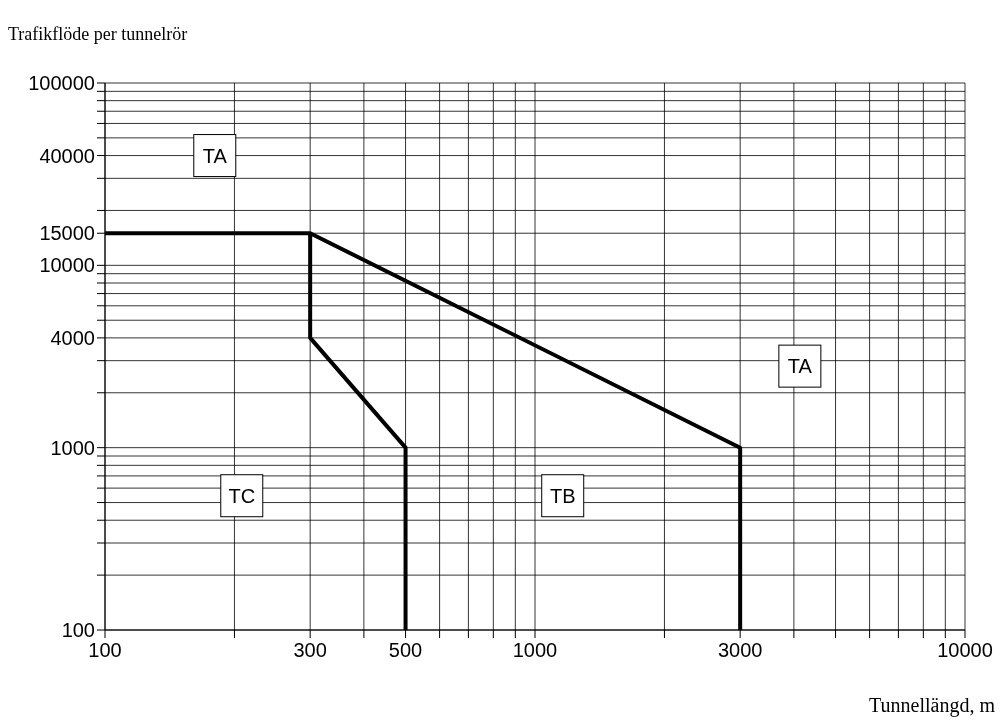 This screenshot has height=720, width=1002. I want to click on x-axis-title: Tunnellängd, m, so click(932, 705).